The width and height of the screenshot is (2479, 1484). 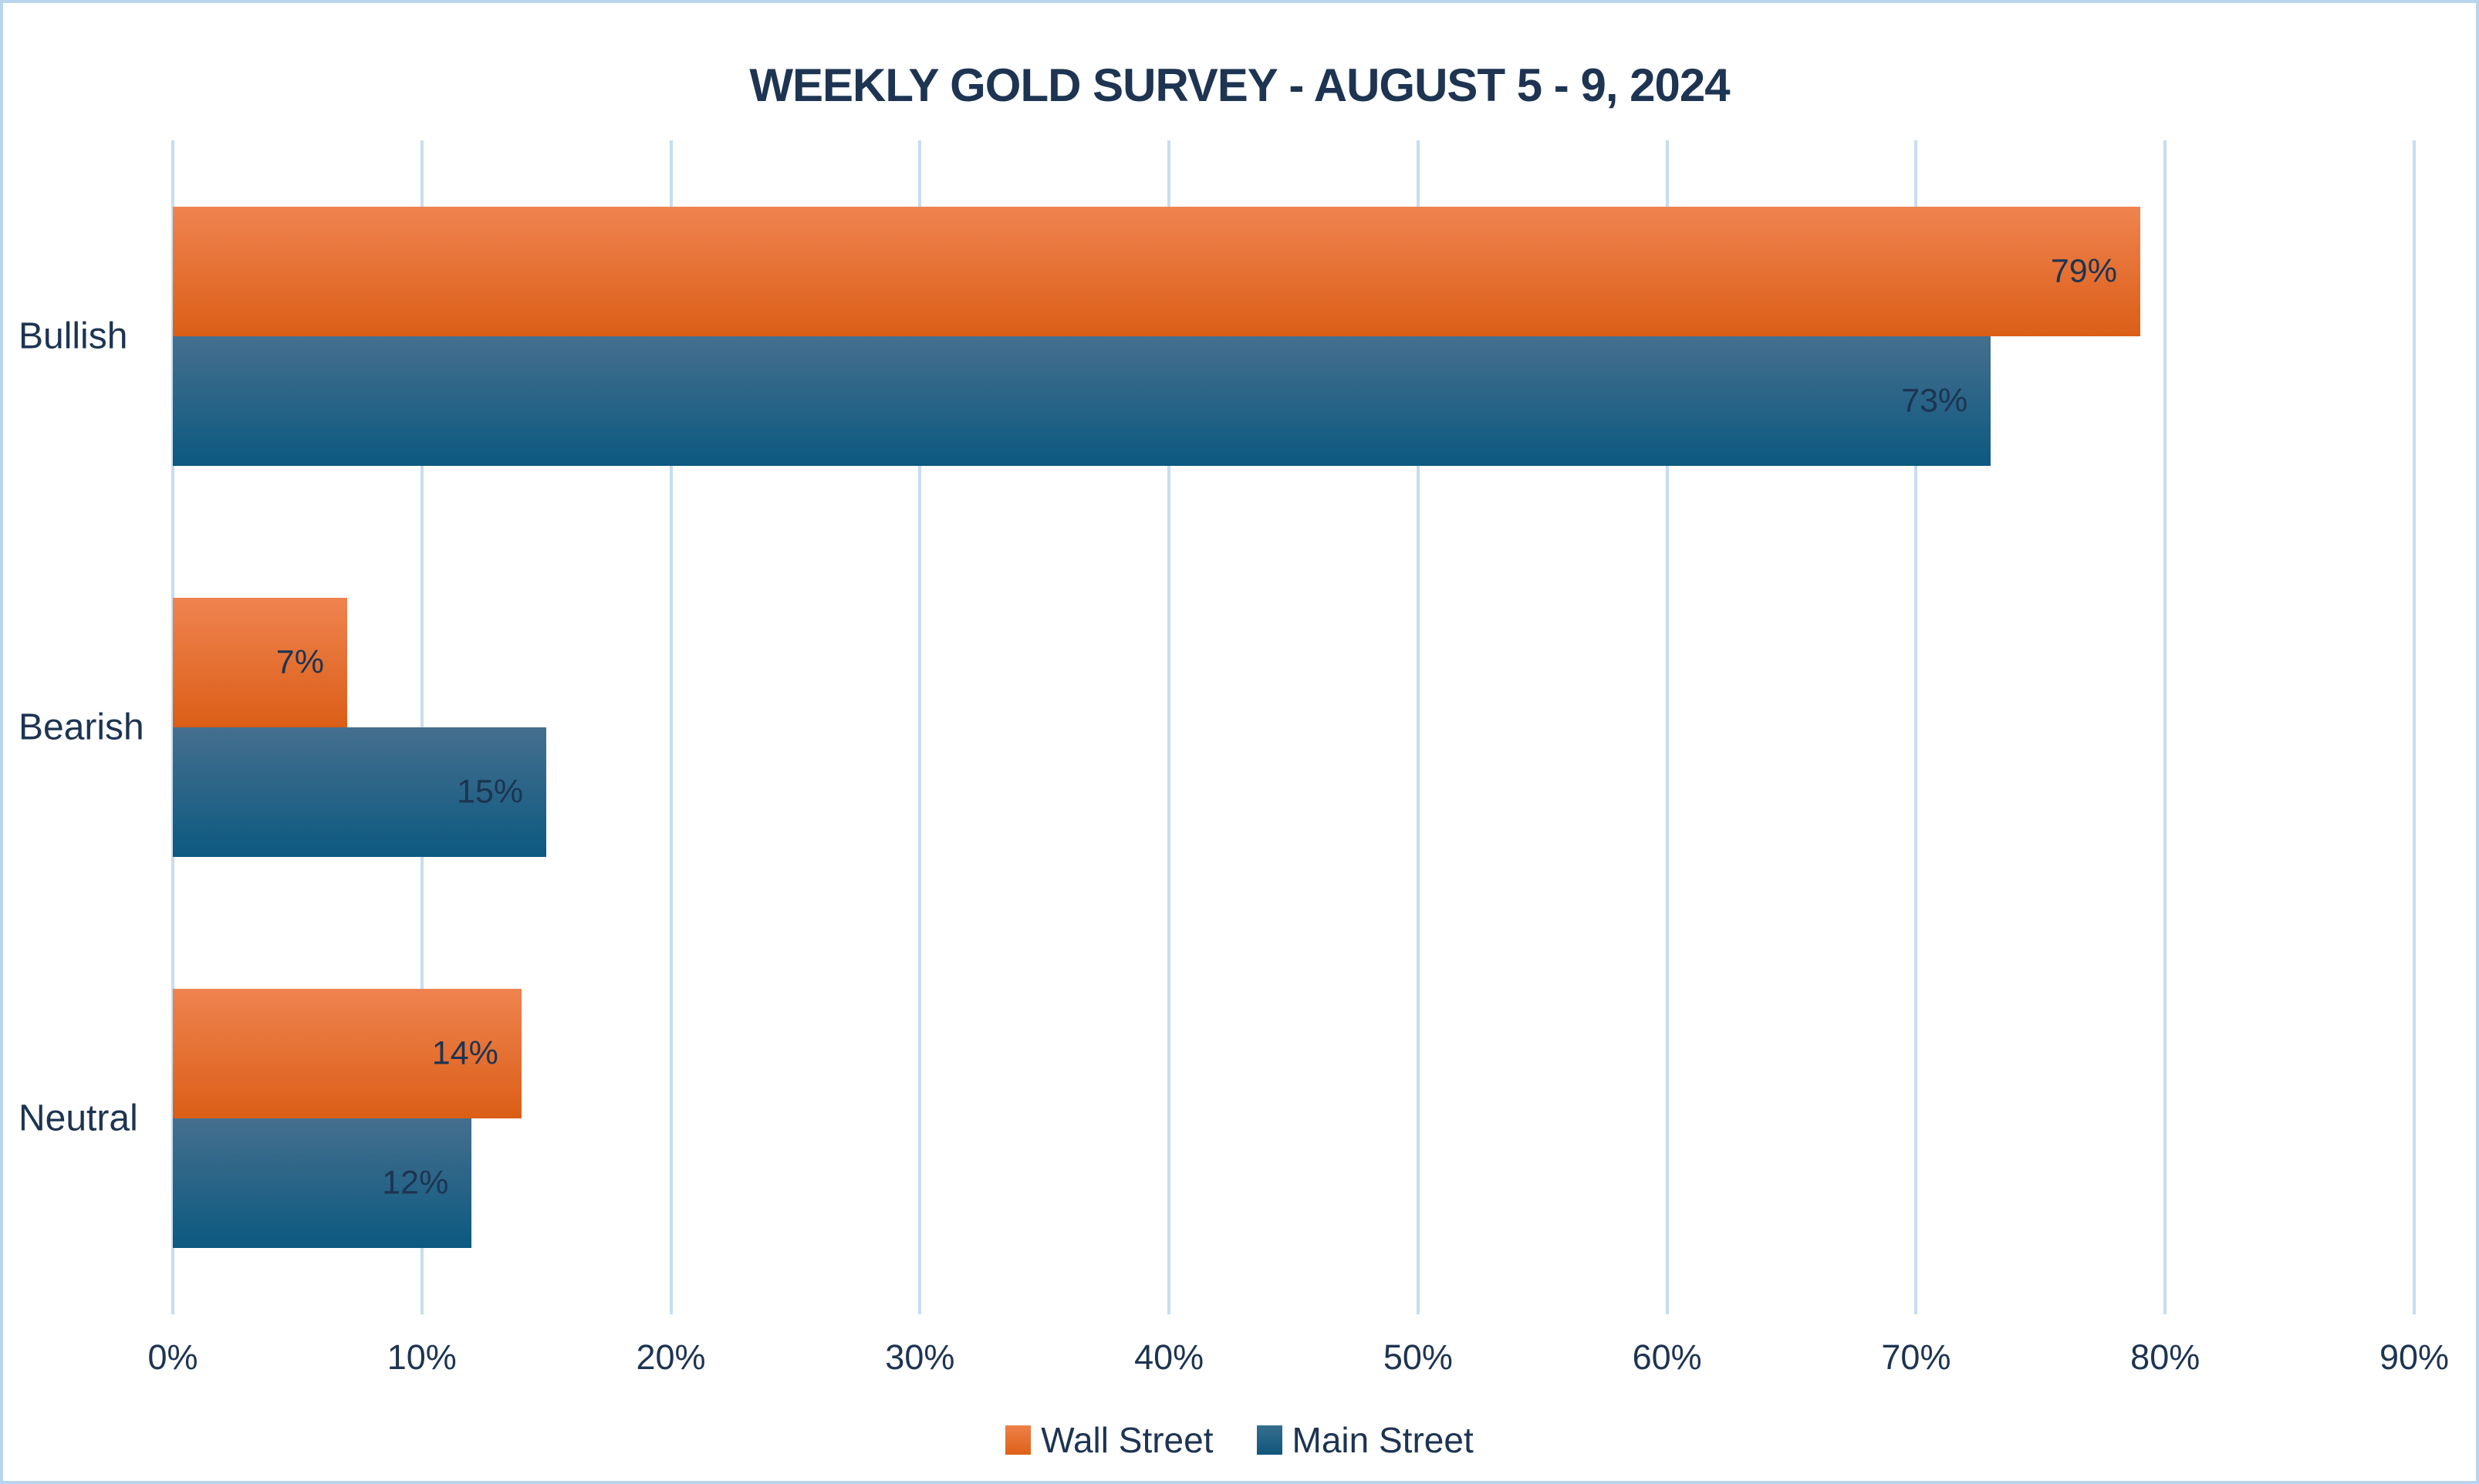 I want to click on legend: Wall Street Main Street, so click(x=1239, y=1440).